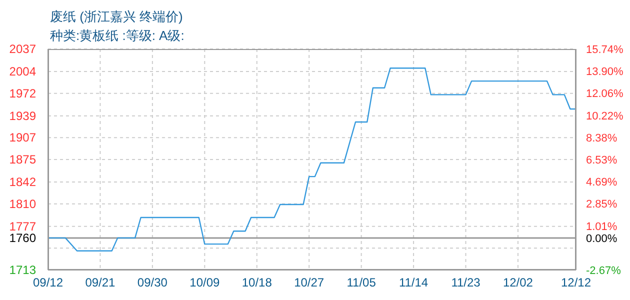 This screenshot has height=300, width=630. Describe the element at coordinates (22, 93) in the screenshot. I see `y-tick-label: 1972` at that location.